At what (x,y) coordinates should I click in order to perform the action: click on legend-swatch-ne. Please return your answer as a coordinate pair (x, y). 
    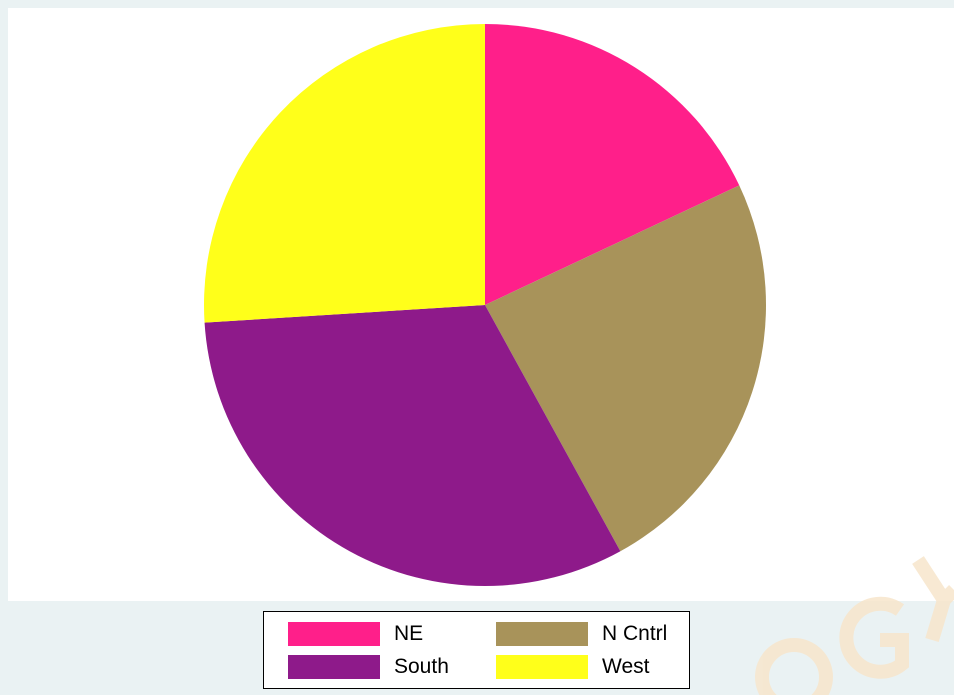
    Looking at the image, I should click on (334, 634).